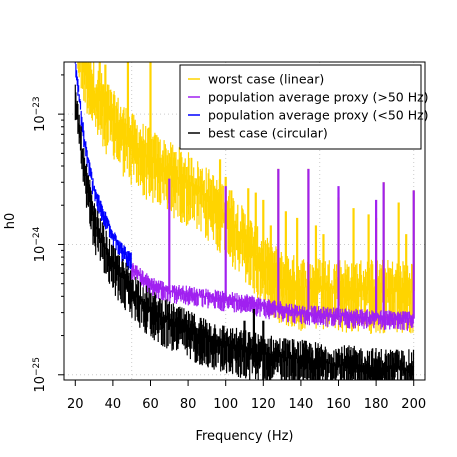  I want to click on y-tick-label: 10−24, so click(40, 244).